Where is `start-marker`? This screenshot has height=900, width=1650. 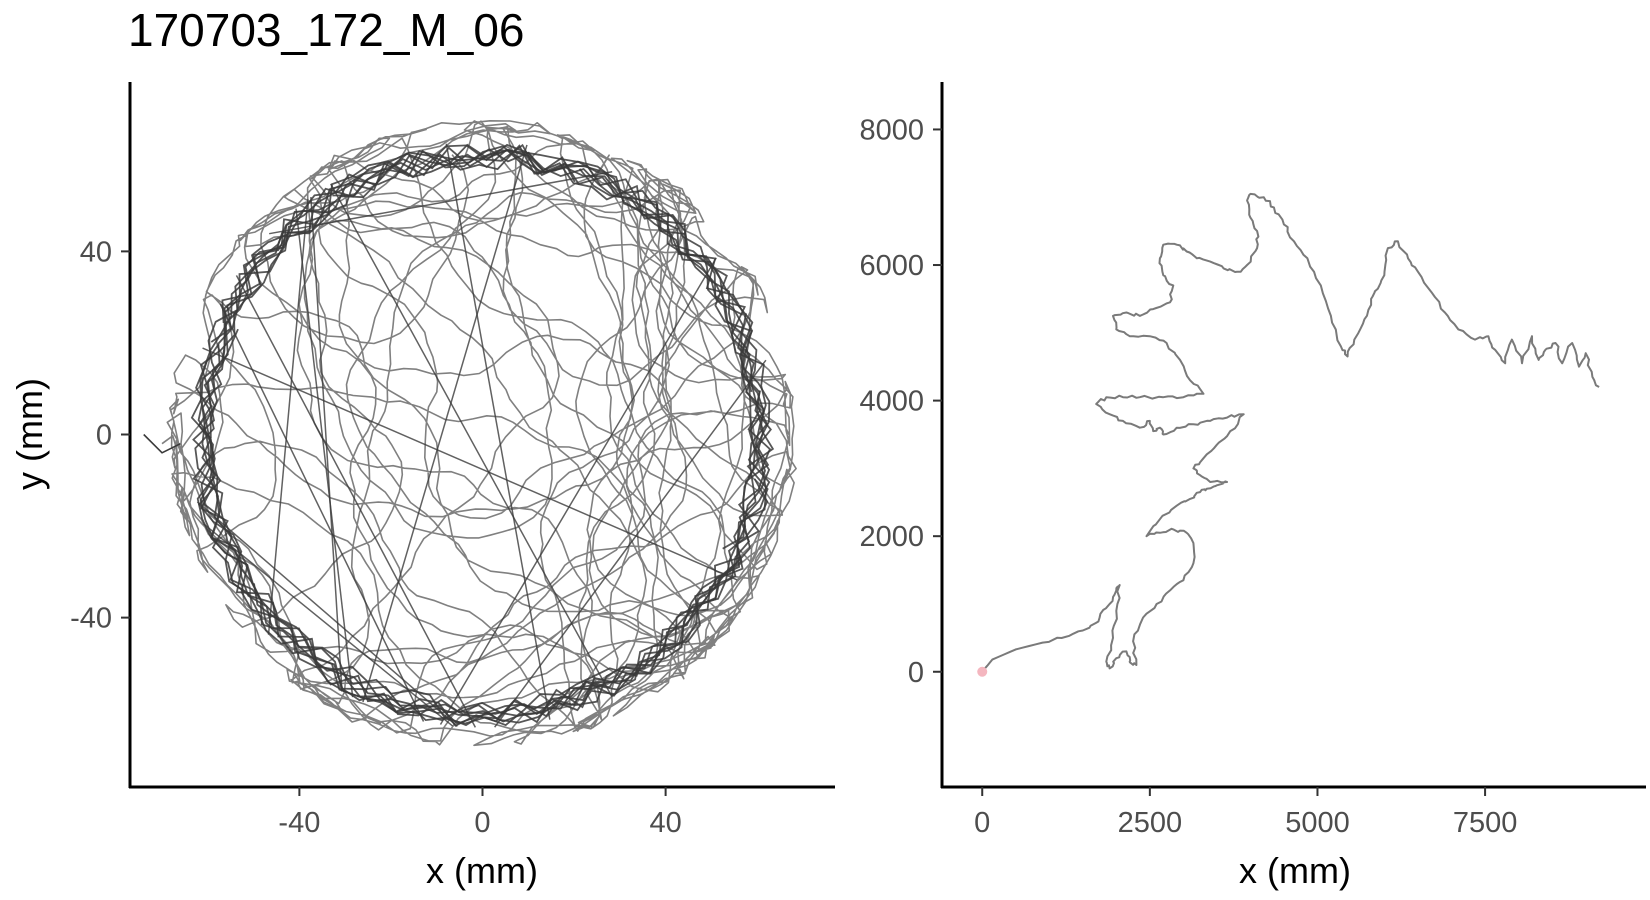 start-marker is located at coordinates (982, 671).